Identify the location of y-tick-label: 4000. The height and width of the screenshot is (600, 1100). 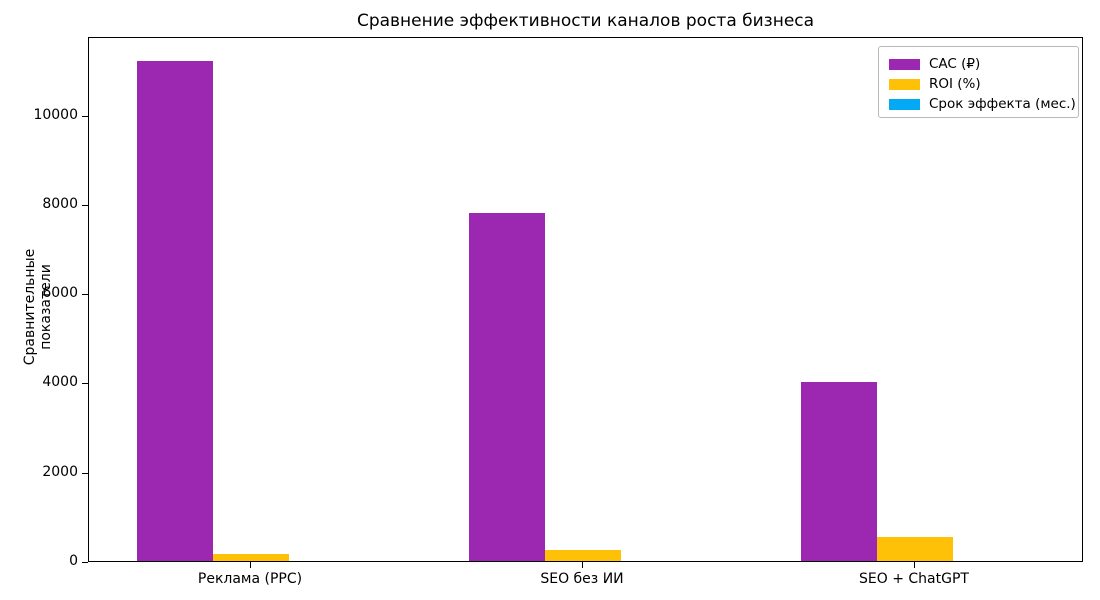
(60, 382).